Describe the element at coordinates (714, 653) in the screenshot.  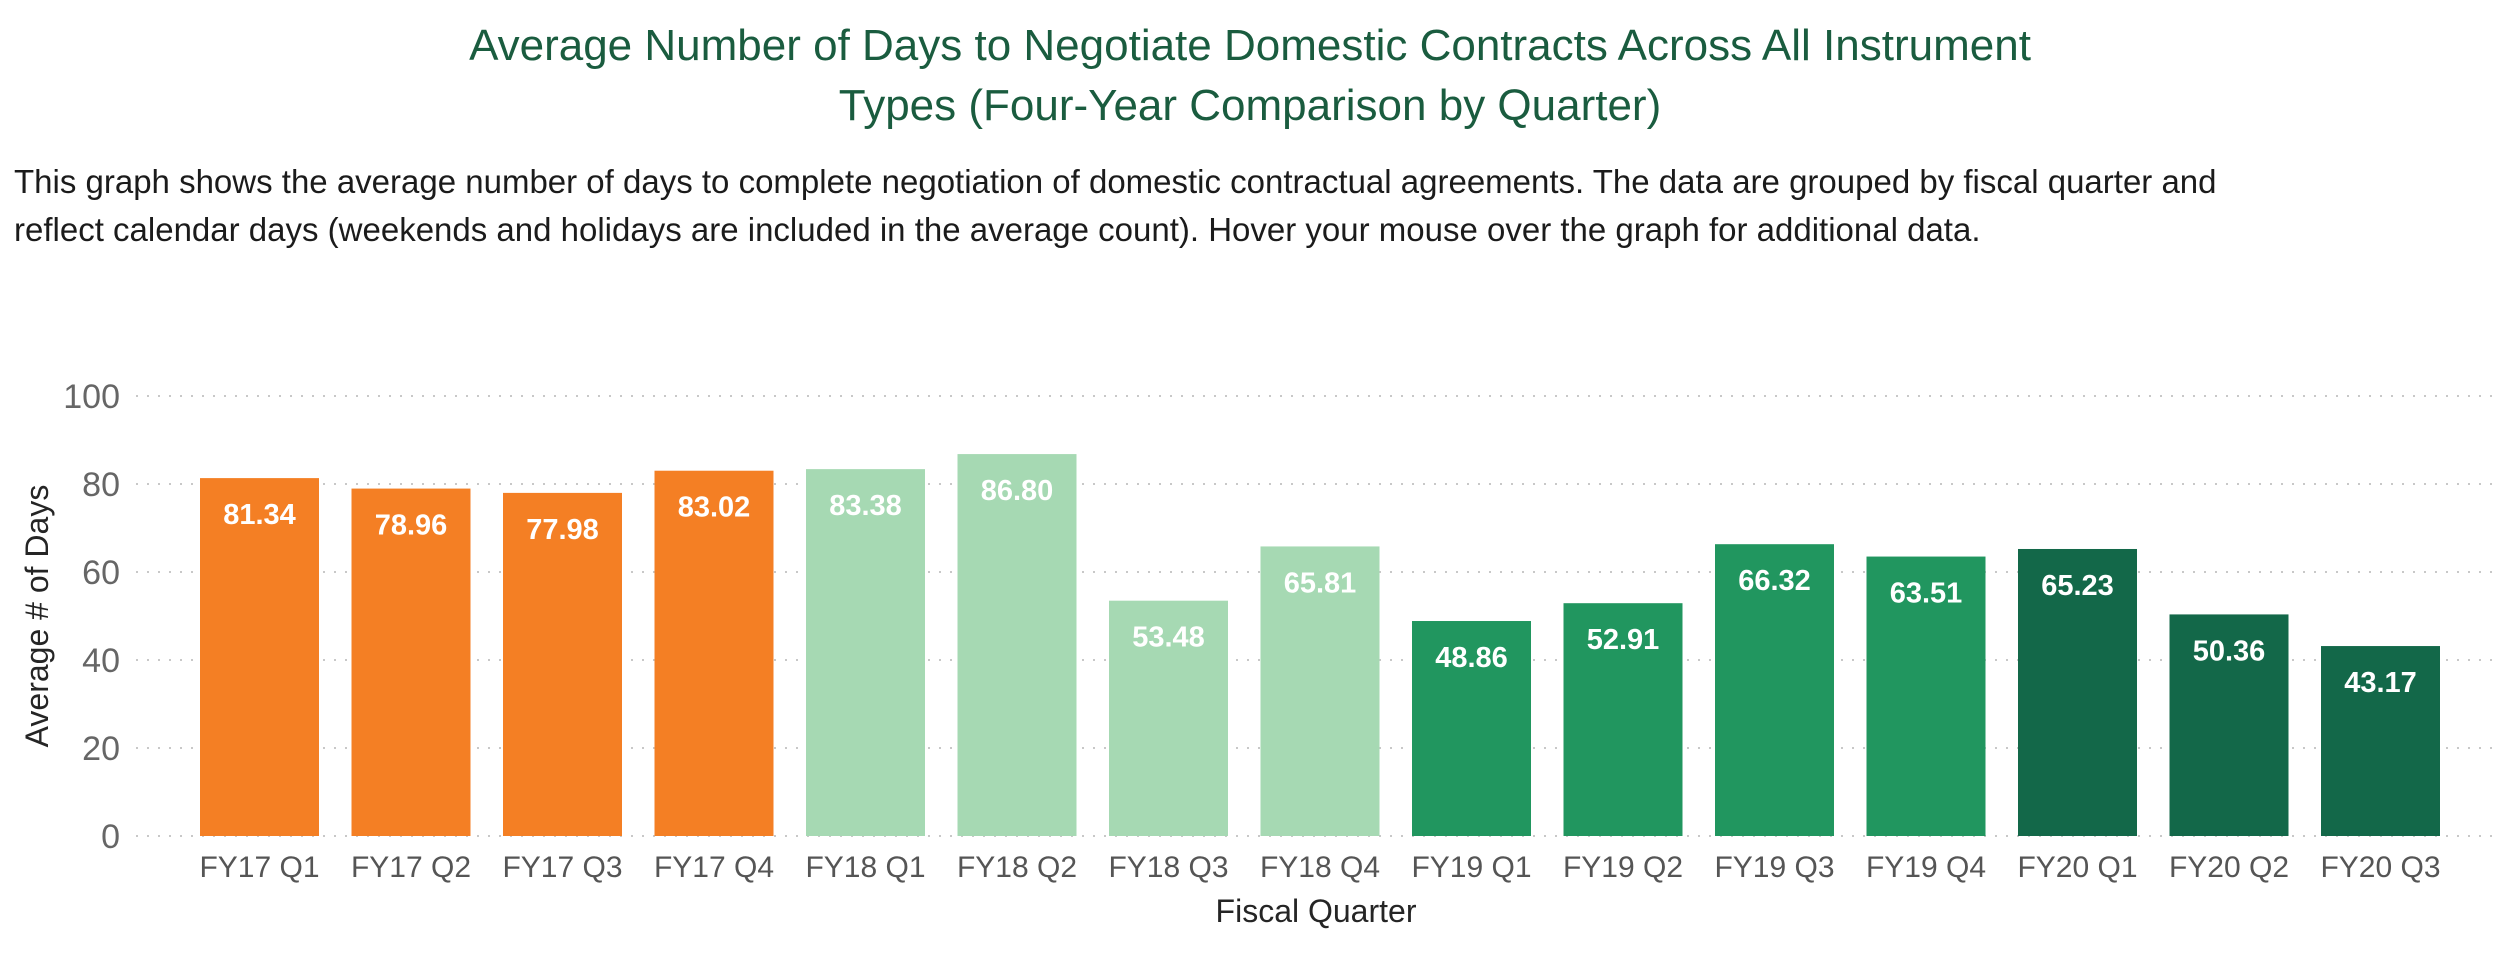
I see `bar-fy17-q4` at that location.